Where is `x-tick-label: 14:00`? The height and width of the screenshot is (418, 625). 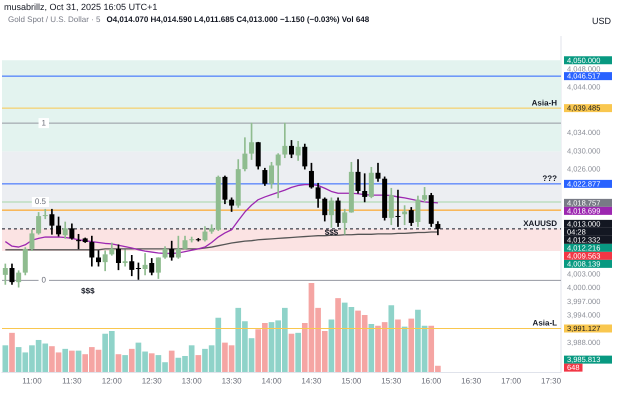 x-tick-label: 14:00 is located at coordinates (272, 381).